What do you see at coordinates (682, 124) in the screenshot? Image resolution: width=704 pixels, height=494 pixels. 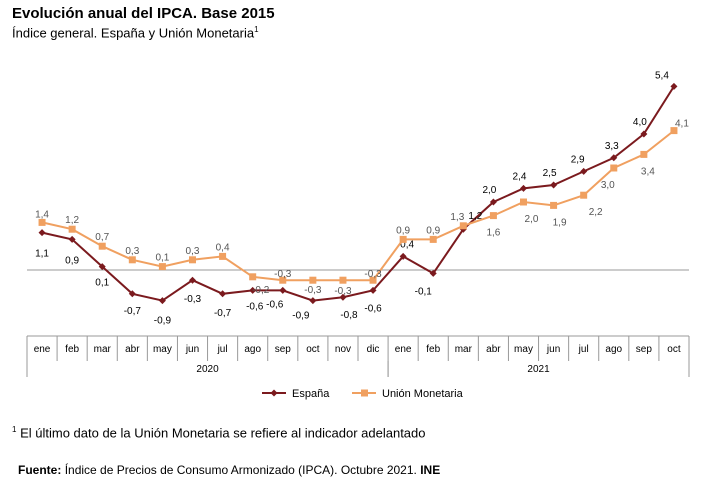 I see `data-label: 4,1` at bounding box center [682, 124].